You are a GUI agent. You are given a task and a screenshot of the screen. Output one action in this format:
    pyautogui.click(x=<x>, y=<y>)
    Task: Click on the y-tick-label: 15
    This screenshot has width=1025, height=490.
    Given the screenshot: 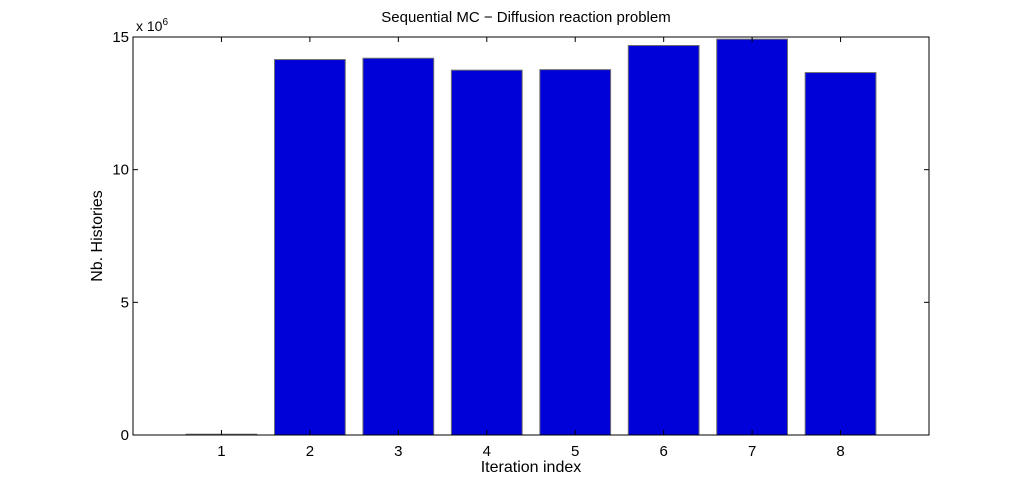 What is the action you would take?
    pyautogui.click(x=120, y=37)
    